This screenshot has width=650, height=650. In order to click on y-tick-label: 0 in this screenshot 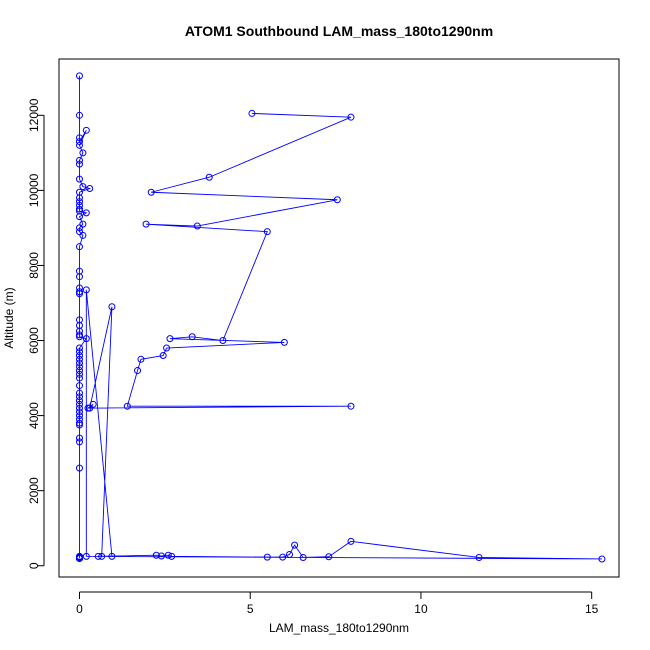, I will do `click(34, 565)`.